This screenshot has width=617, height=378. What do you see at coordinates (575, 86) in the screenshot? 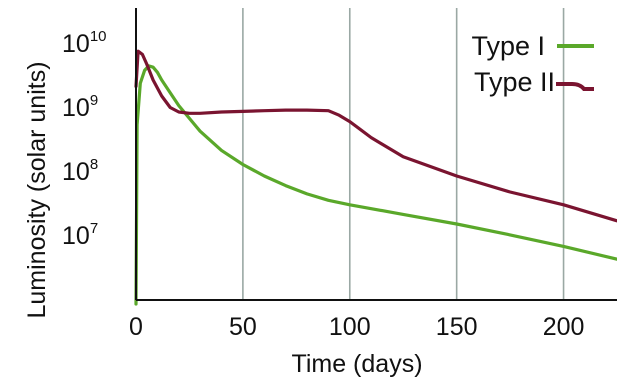
I see `legend-swatch-type-ii` at bounding box center [575, 86].